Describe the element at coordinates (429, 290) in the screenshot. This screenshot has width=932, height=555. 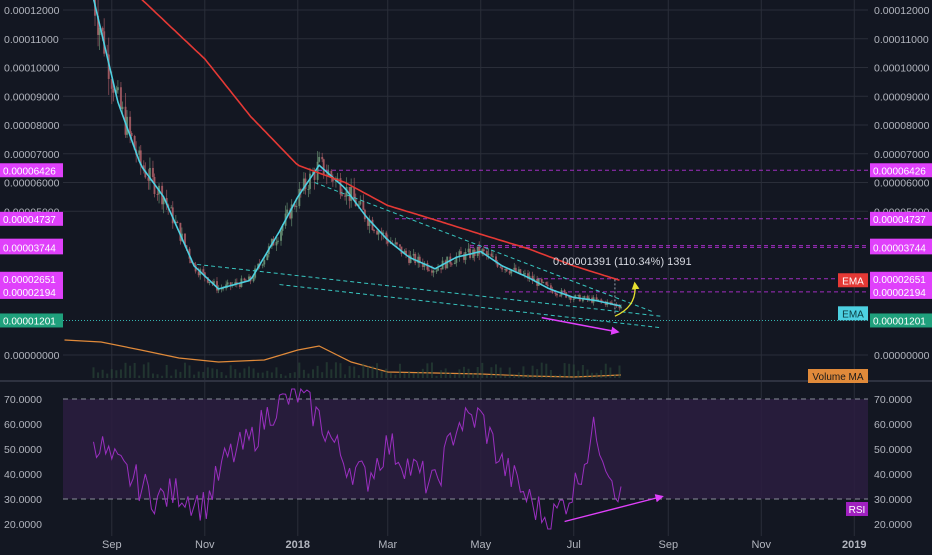
I see `trend-line` at that location.